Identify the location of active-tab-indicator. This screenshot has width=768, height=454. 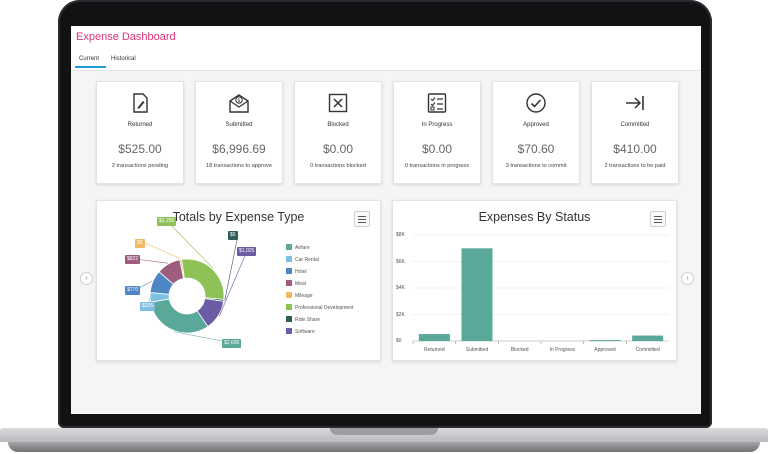
(90, 67).